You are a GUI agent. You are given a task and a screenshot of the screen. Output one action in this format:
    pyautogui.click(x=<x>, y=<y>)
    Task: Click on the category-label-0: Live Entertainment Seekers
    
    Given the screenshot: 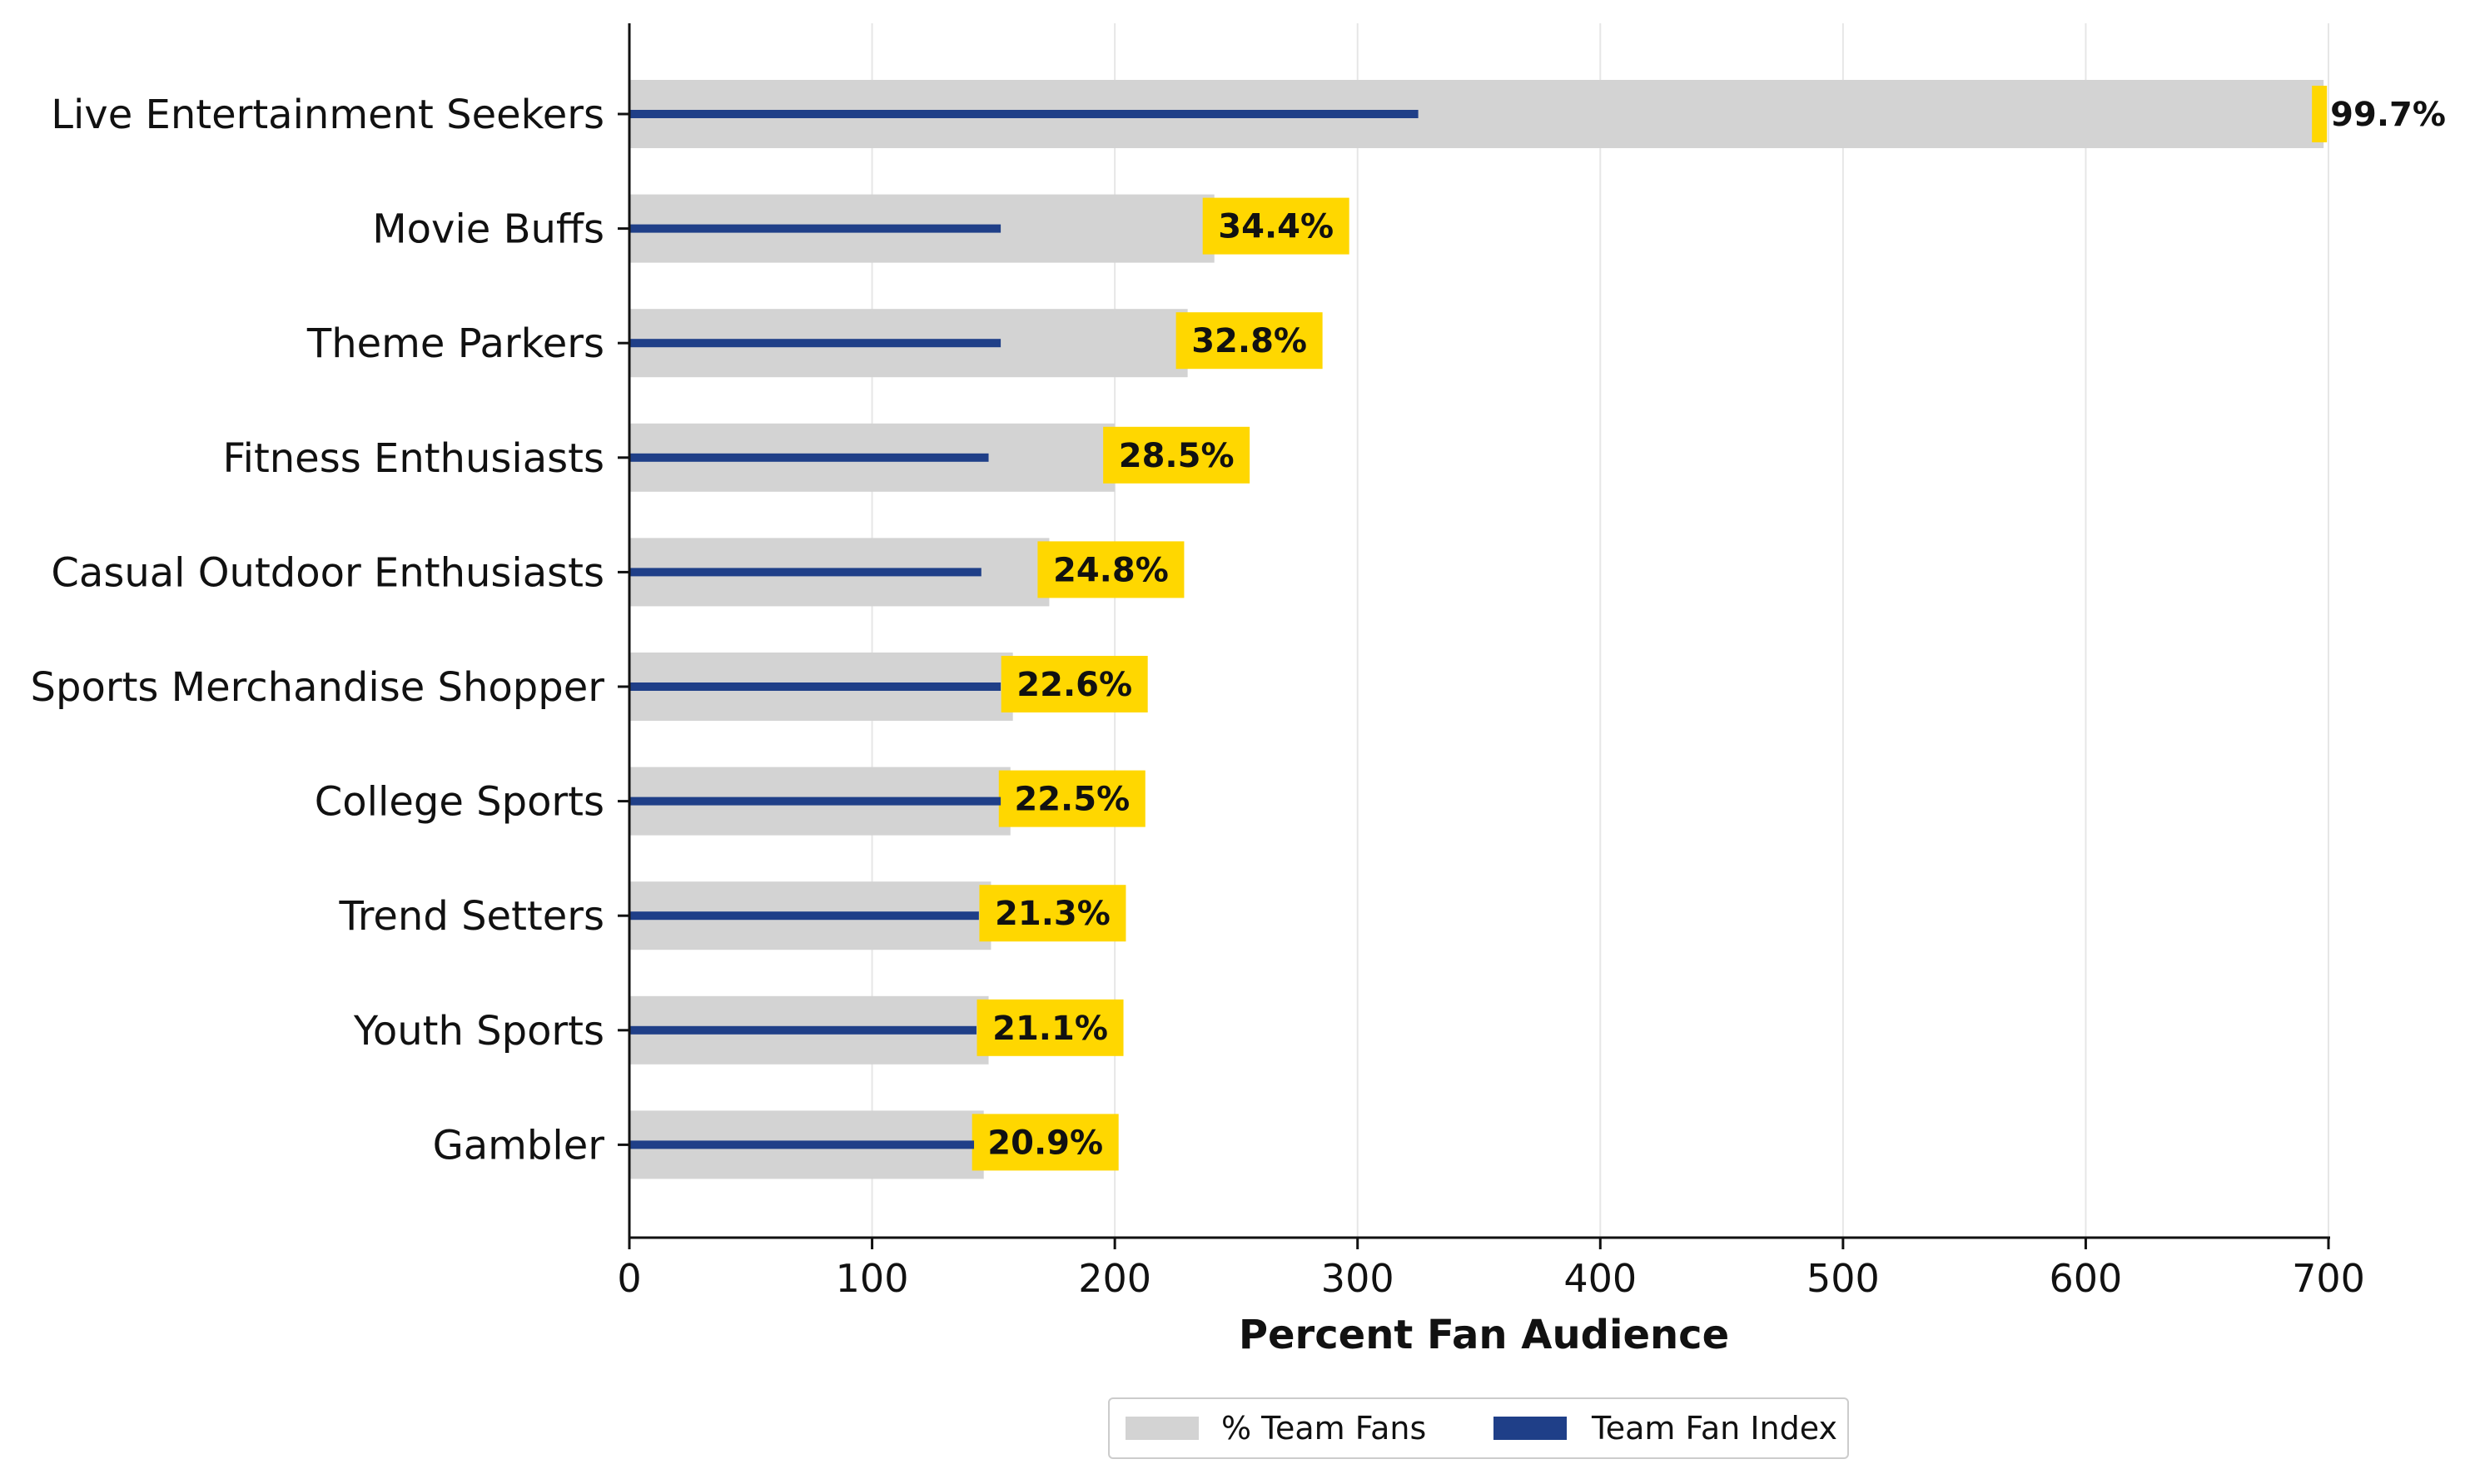 What is the action you would take?
    pyautogui.click(x=327, y=115)
    